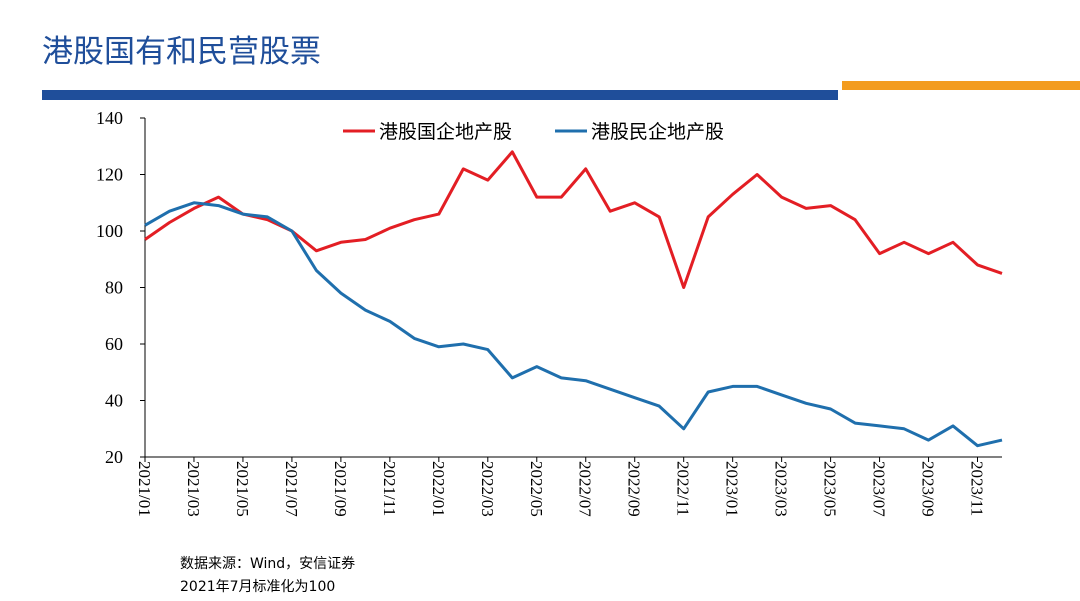 The width and height of the screenshot is (1080, 601). I want to click on x-tick-label: 2021/07, so click(291, 489).